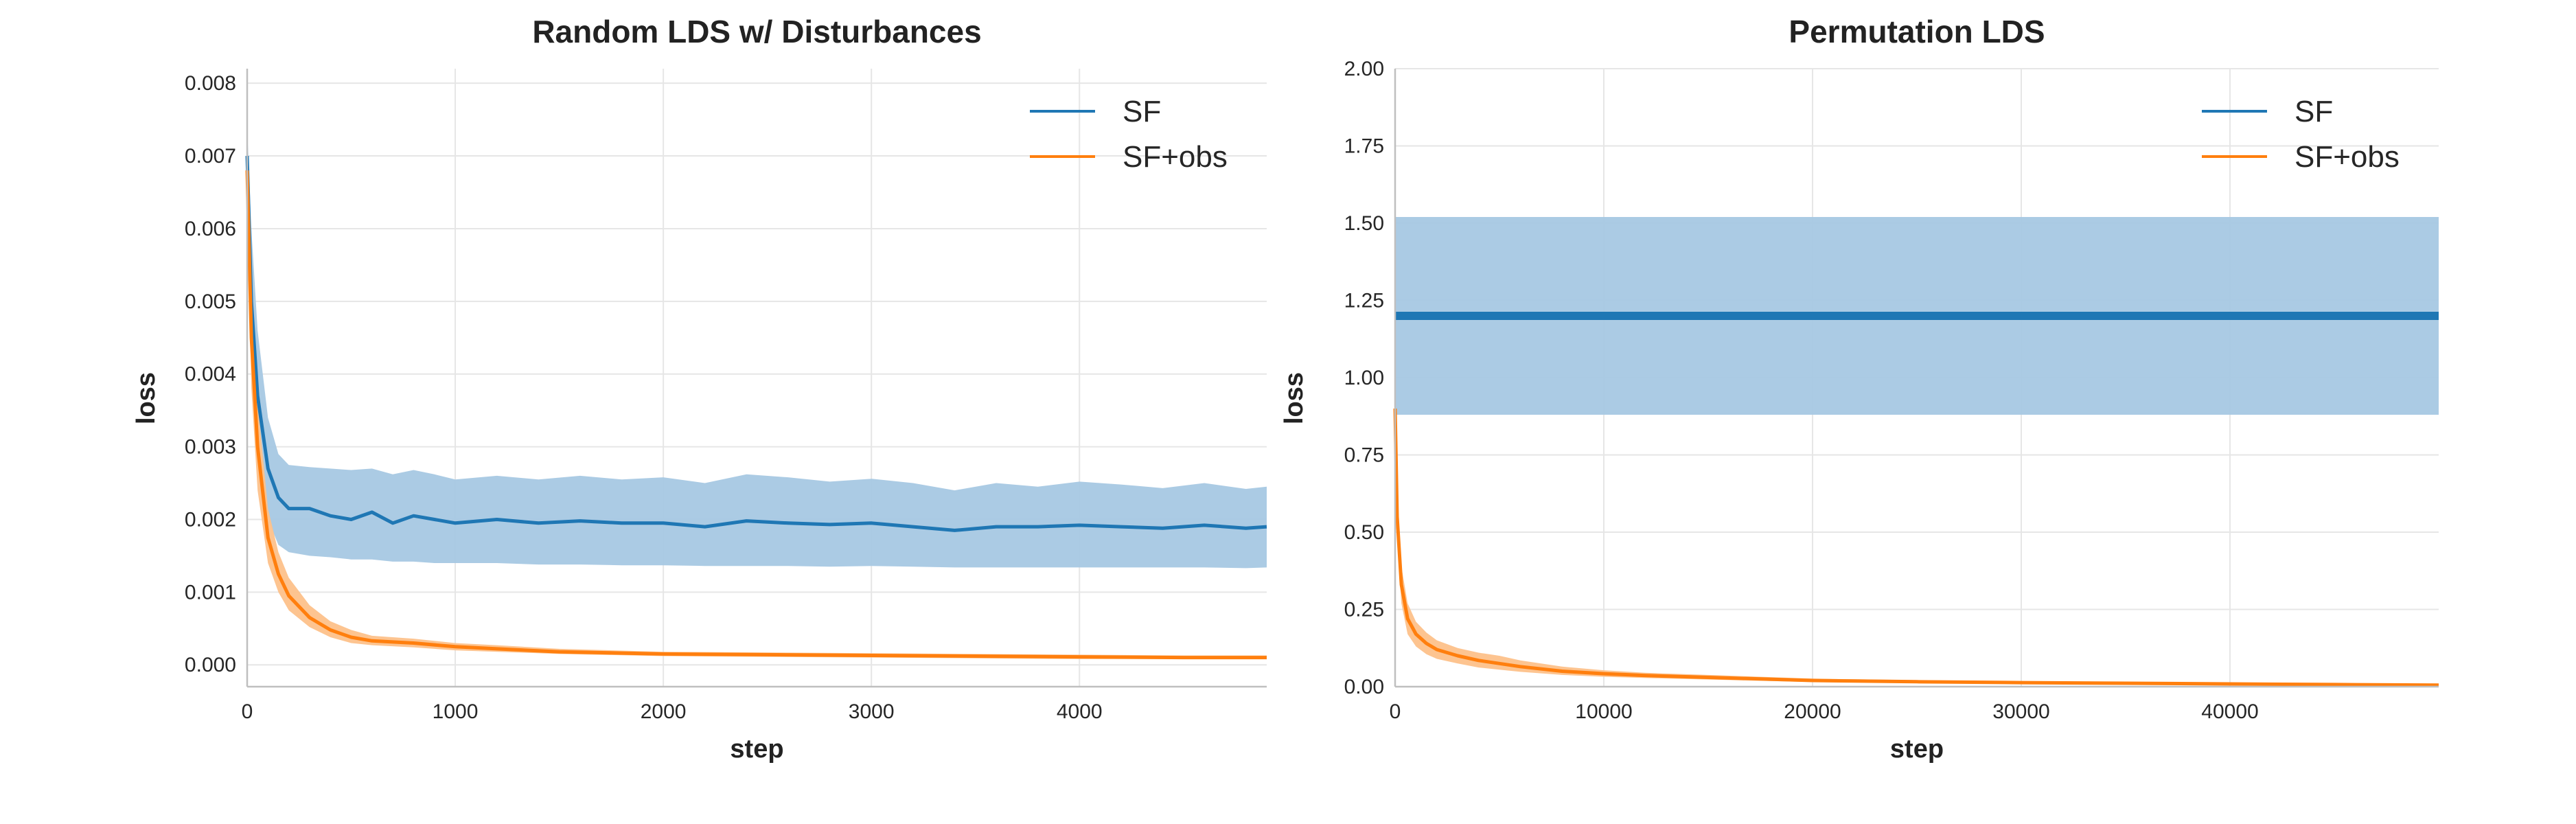 This screenshot has width=2576, height=824. What do you see at coordinates (1812, 711) in the screenshot?
I see `x-tick-label: 20000` at bounding box center [1812, 711].